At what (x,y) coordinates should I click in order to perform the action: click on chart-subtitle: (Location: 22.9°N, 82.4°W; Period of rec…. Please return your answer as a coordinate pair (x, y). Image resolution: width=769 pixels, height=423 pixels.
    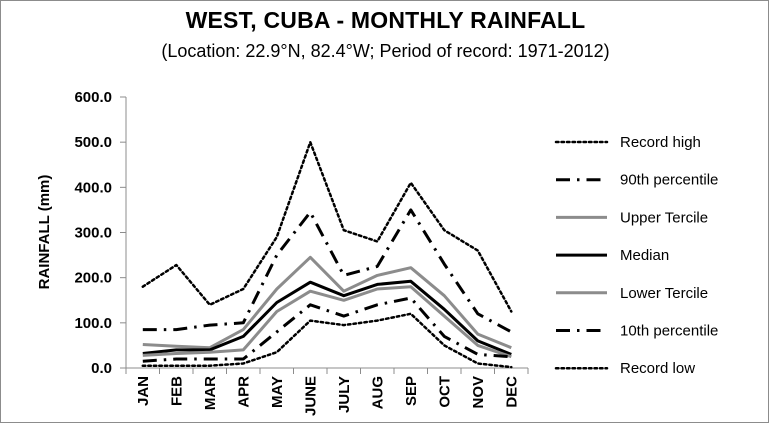
    Looking at the image, I should click on (385, 51).